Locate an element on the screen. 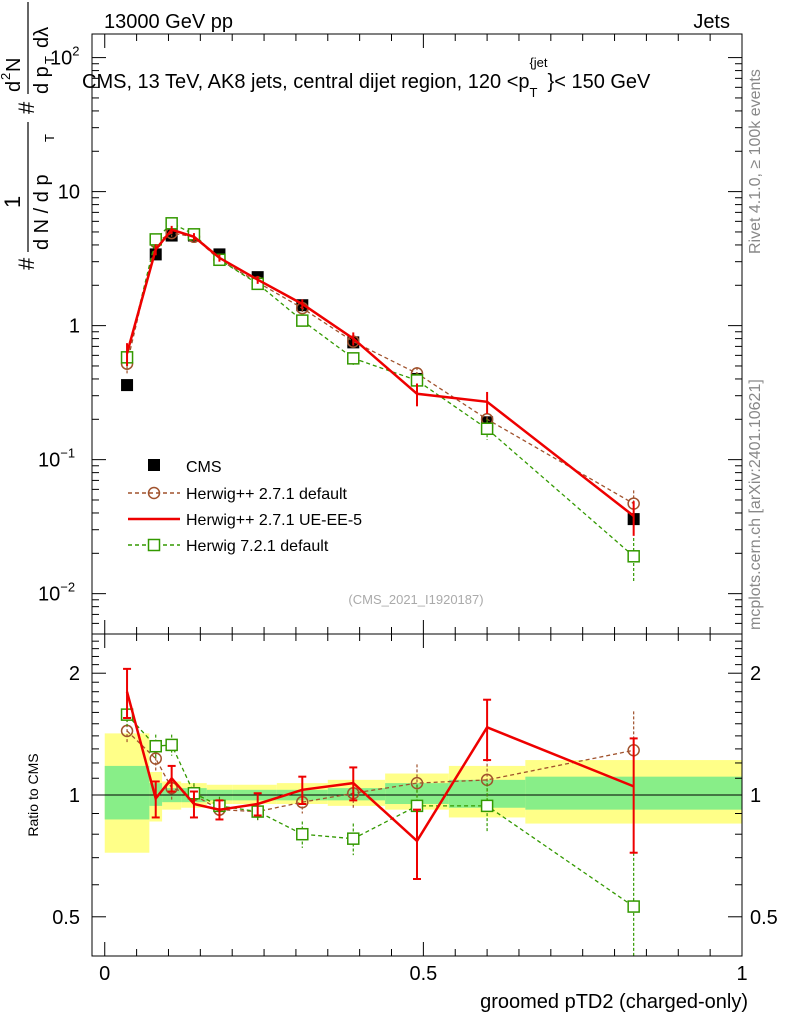  legend-label-herwigpp-ueee5: Herwig++ 2.7.1 UE-EE-5 is located at coordinates (274, 520).